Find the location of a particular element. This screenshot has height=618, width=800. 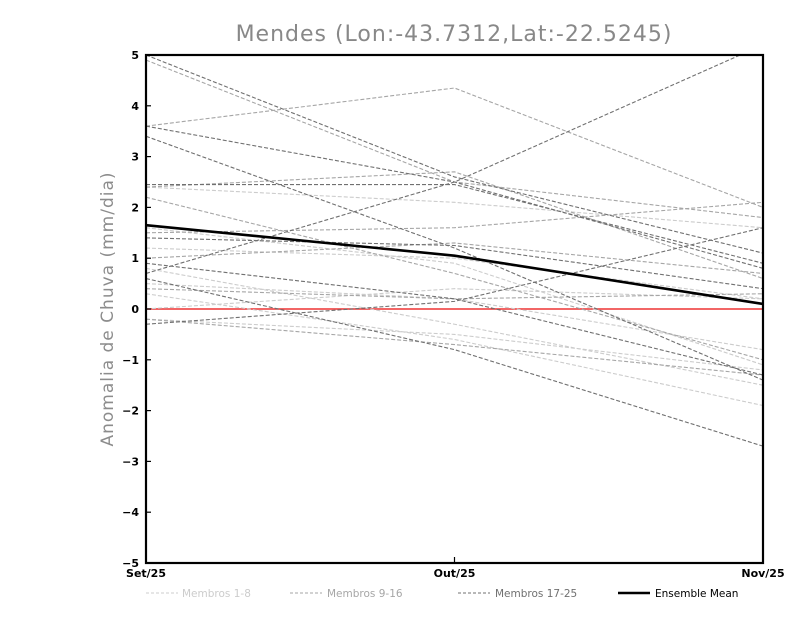

x-axis-ticks: Set/25 Out/25 Nov/25 is located at coordinates (455, 568).